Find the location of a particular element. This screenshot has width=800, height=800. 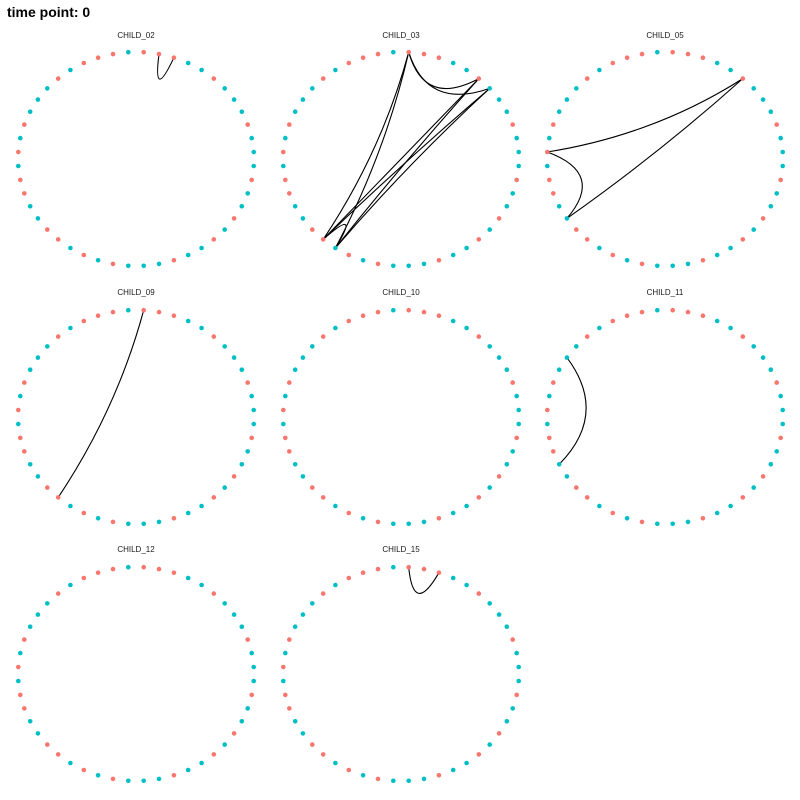

facet-title: CHILD_02 is located at coordinates (136, 35).